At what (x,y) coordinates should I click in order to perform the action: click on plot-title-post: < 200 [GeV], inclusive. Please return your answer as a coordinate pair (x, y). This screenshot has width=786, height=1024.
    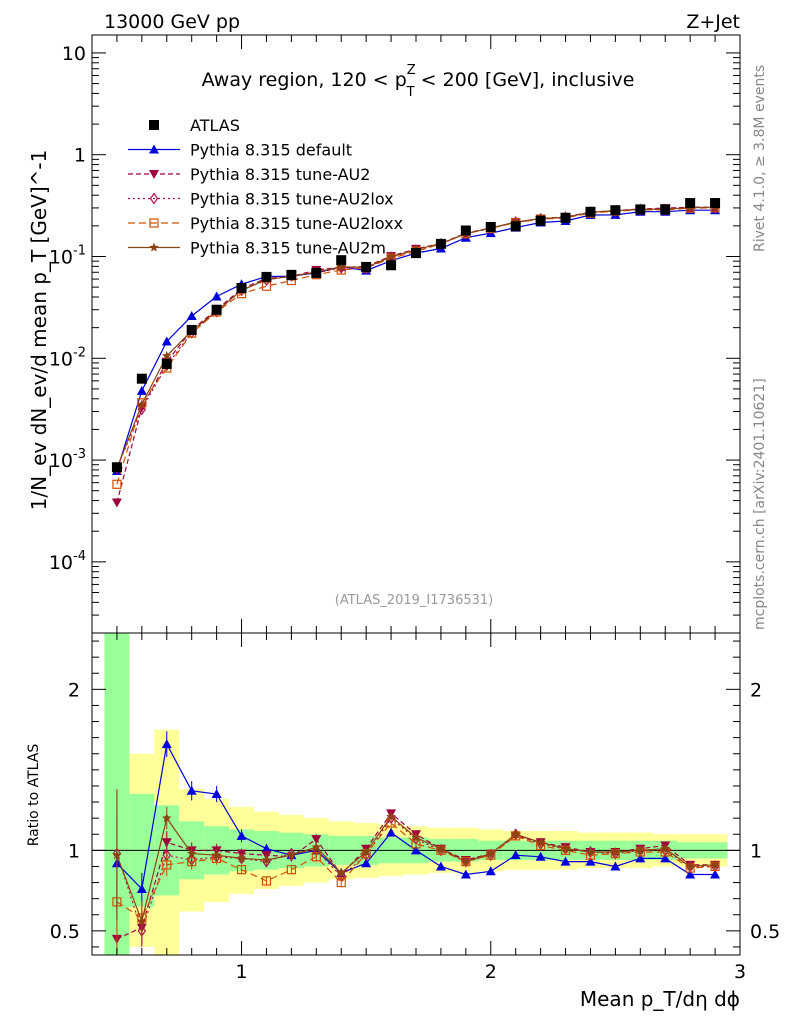
    Looking at the image, I should click on (525, 80).